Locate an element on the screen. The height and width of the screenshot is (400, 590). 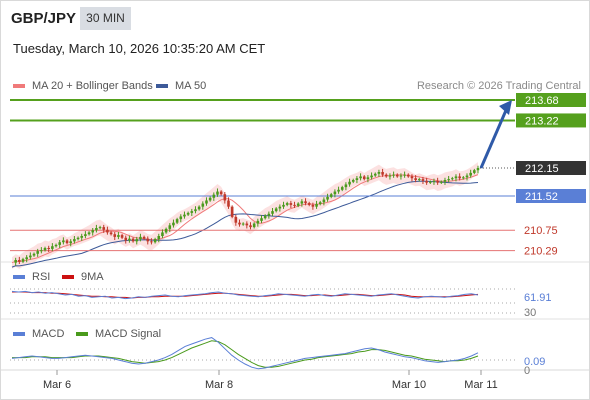
macd-value-label: 0.09 is located at coordinates (534, 362).